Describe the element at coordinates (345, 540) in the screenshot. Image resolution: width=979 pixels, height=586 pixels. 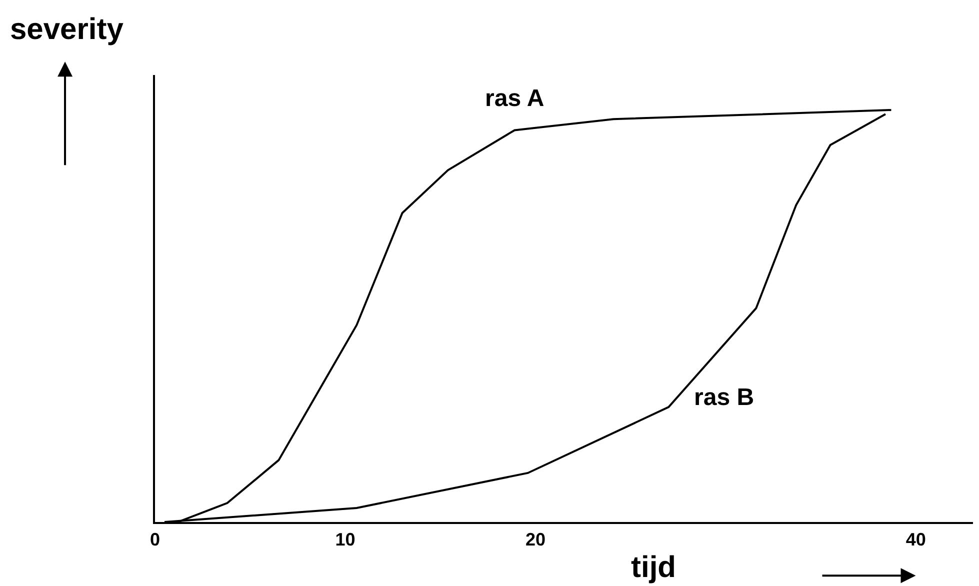
I see `x-tick-label: 10` at that location.